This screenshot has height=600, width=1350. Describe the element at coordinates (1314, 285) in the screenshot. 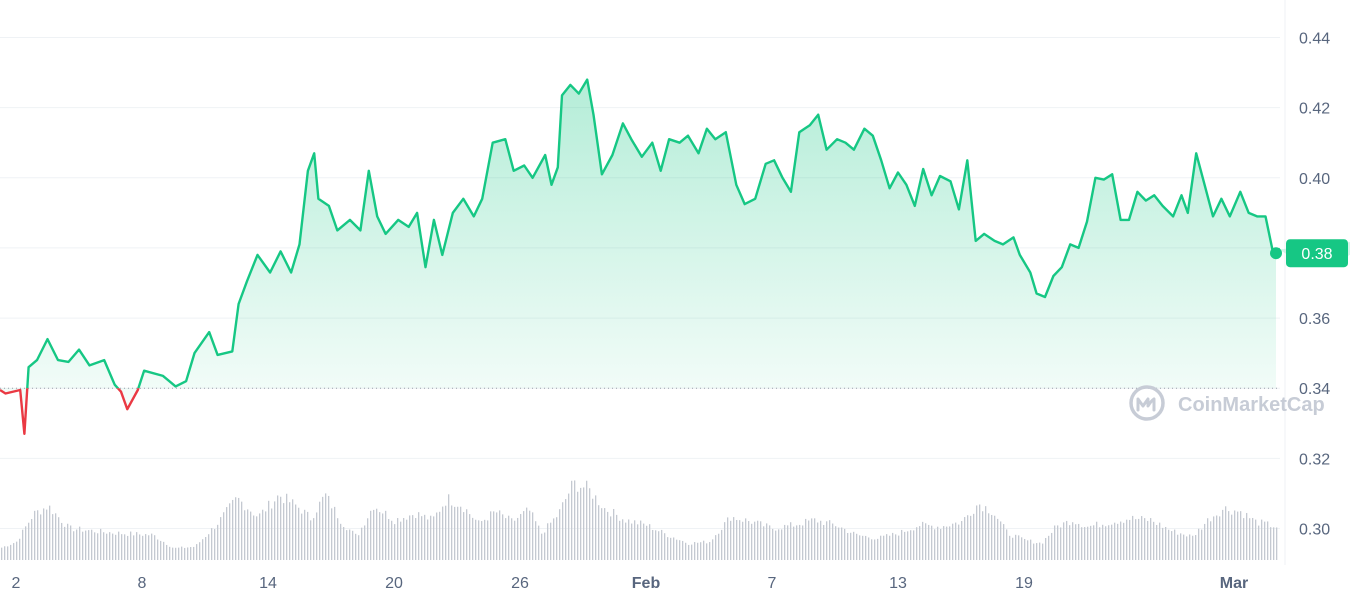

I see `y-axis: 0.44 0.42 0.40 0.38 0.36 0.34 0.32 0.30` at that location.